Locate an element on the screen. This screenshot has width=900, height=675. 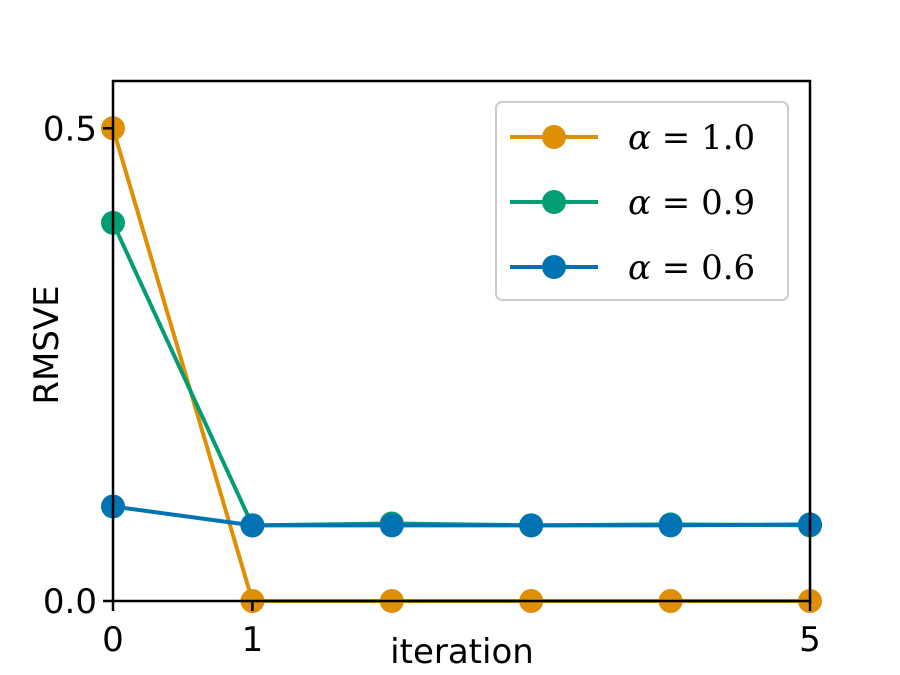
legend-label: α = 1.0 is located at coordinates (691, 138).